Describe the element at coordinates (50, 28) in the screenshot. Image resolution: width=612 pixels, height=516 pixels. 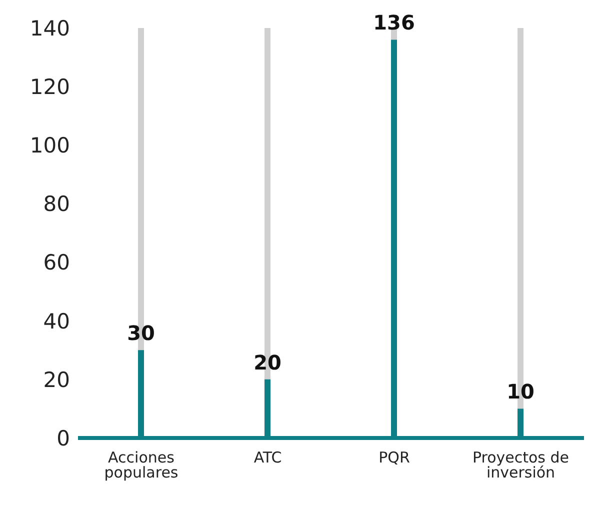
I see `y-tick-label: 140` at that location.